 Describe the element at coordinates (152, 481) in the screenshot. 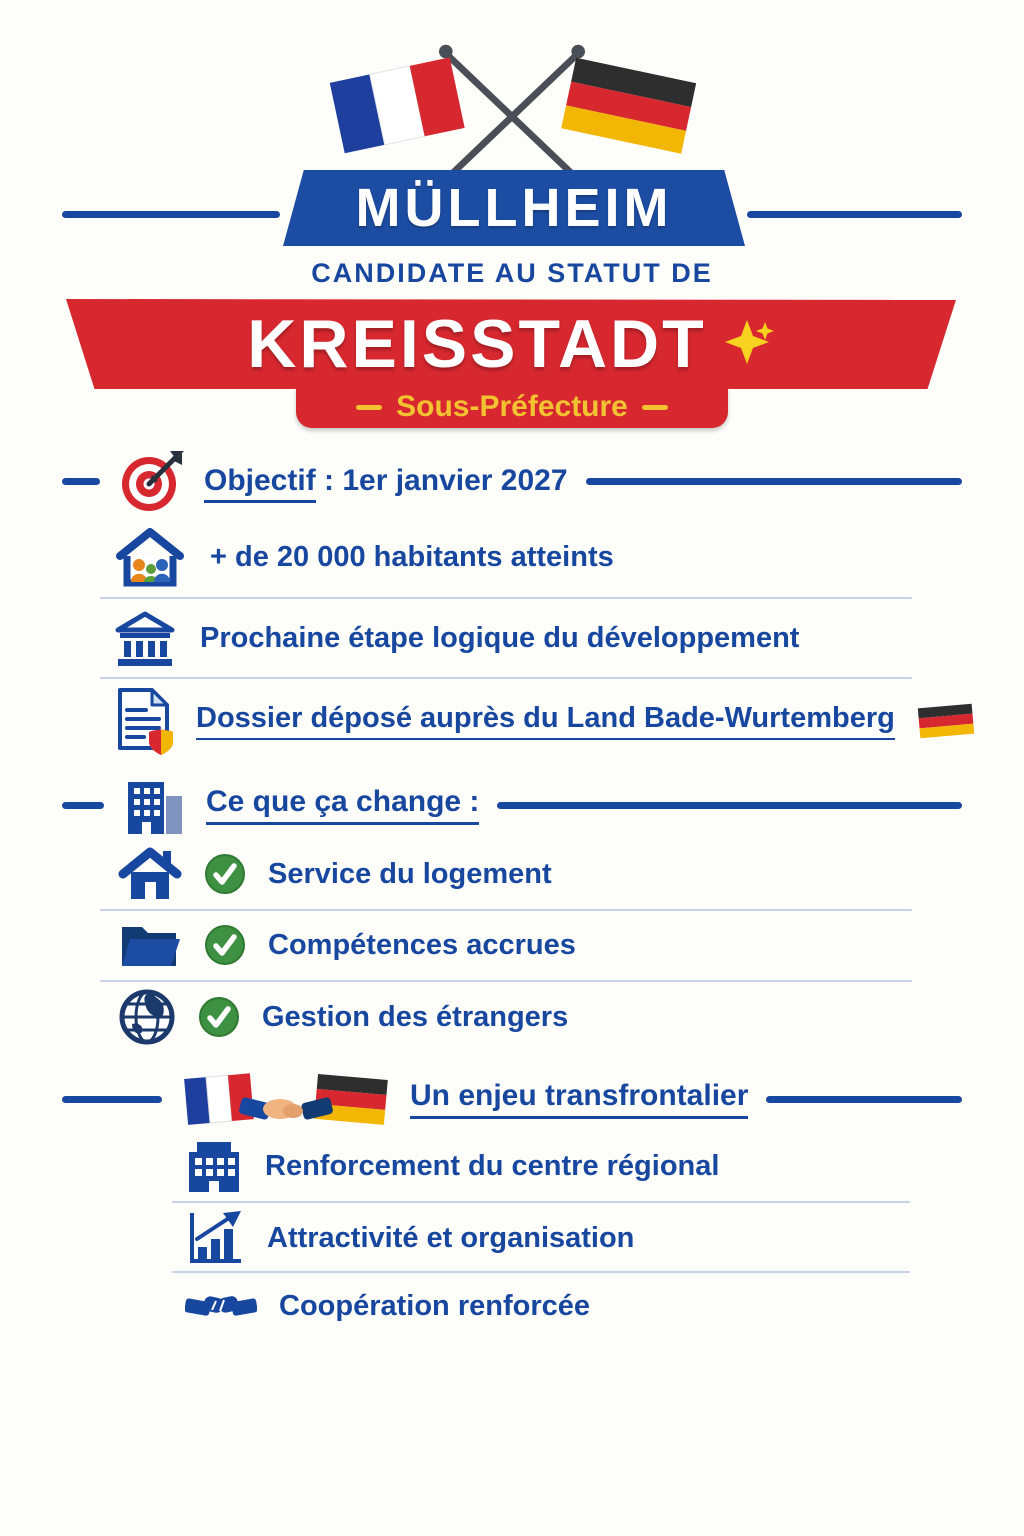

I see `target-icon` at that location.